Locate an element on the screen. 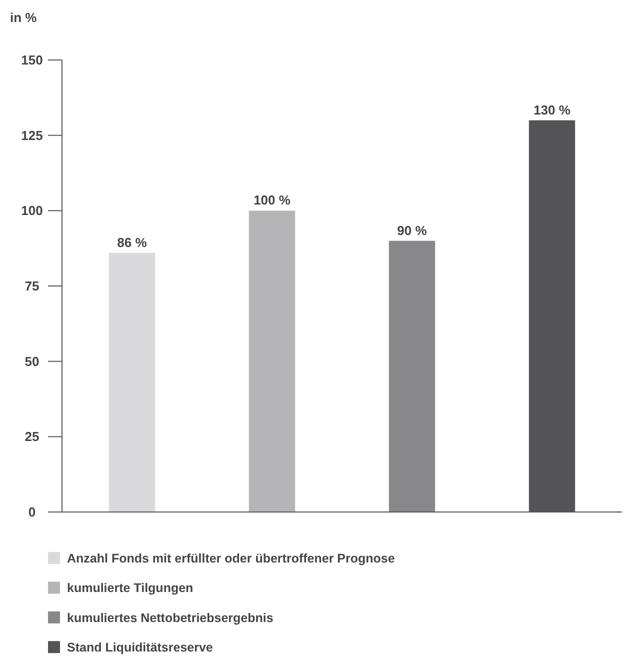  data-label: 86 % is located at coordinates (132, 242).